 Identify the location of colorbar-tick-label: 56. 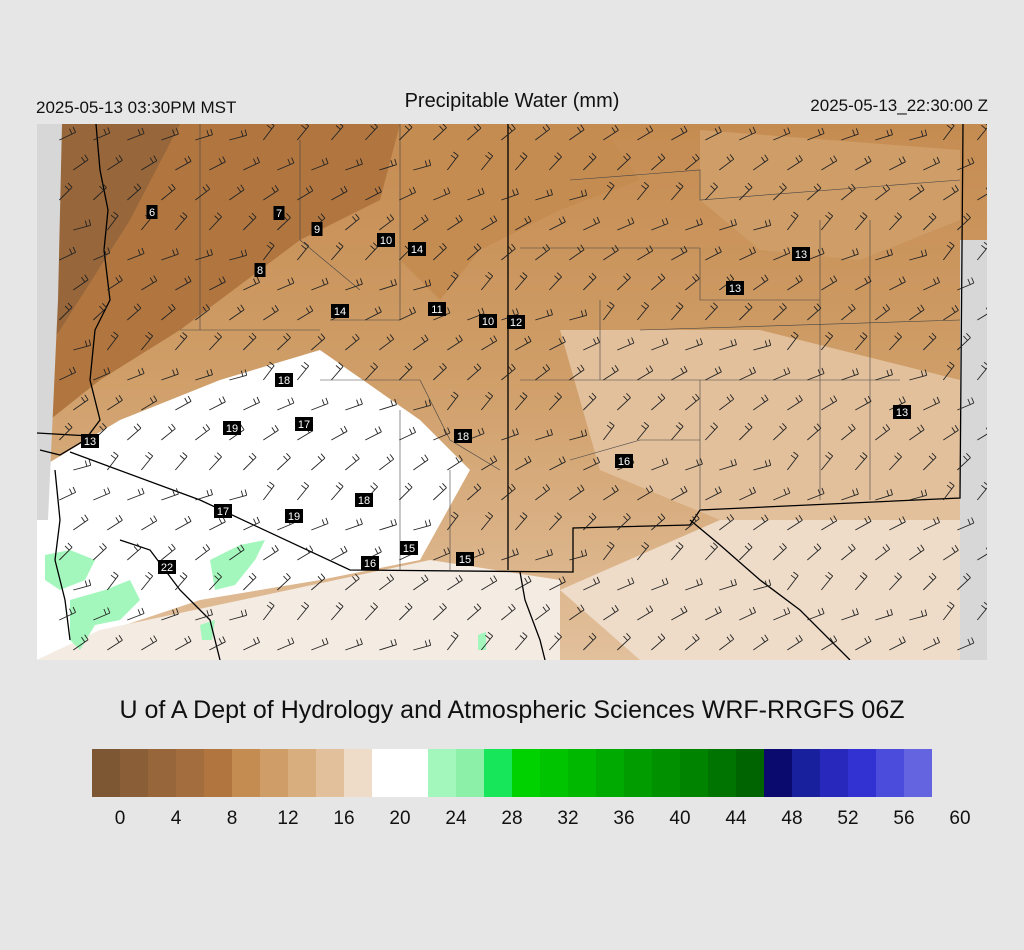
(904, 818).